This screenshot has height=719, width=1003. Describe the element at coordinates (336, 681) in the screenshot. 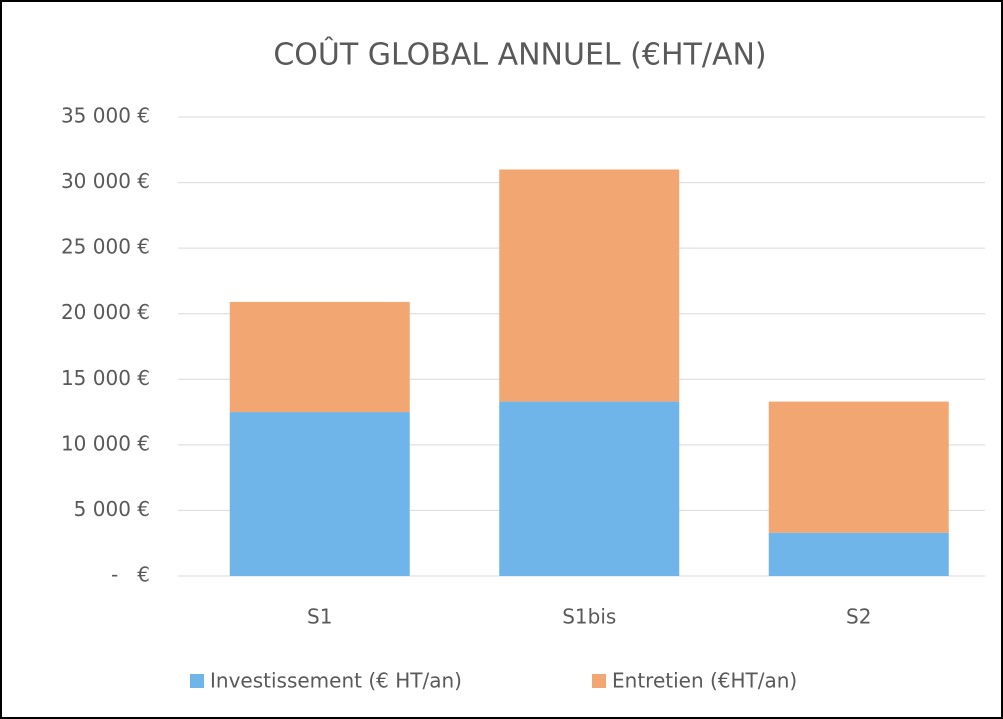

I see `legend-label: Investissement (€ HT/an)` at that location.